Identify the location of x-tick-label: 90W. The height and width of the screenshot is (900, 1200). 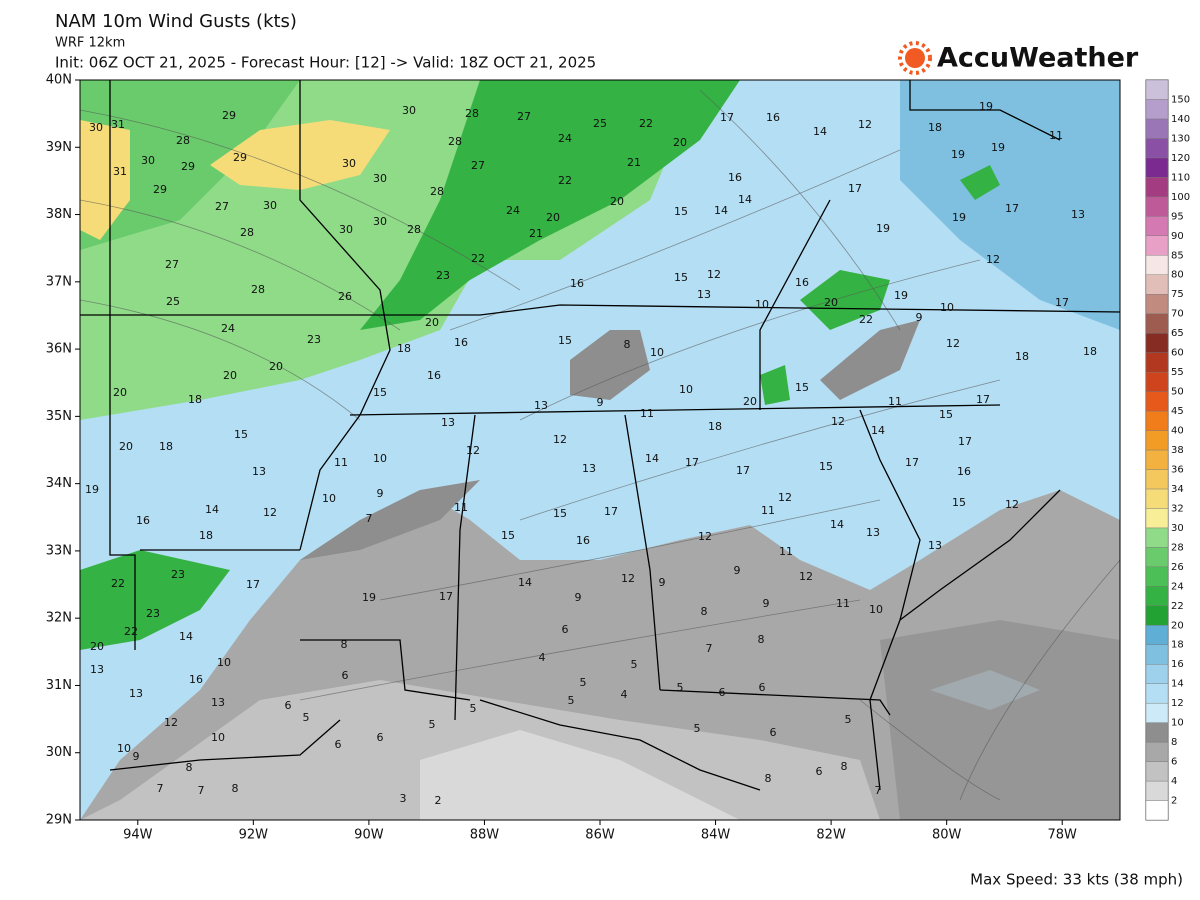
(369, 835).